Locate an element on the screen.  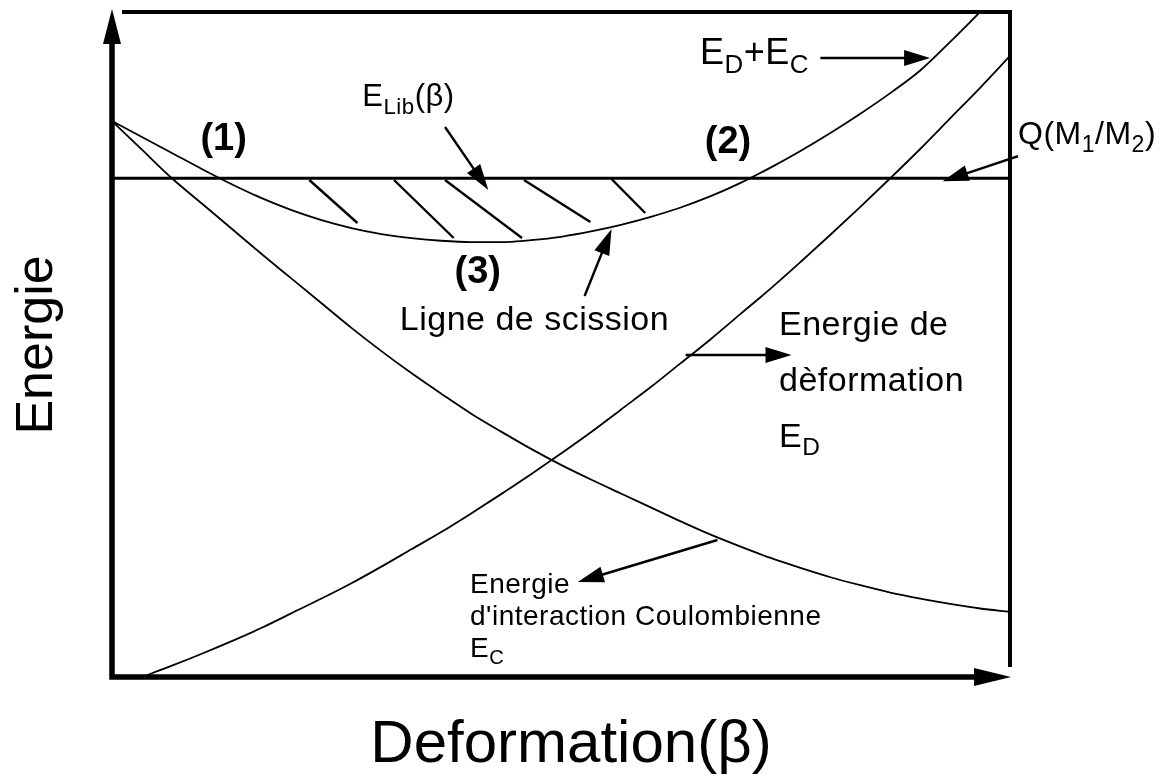
annotation: (3) is located at coordinates (477, 270).